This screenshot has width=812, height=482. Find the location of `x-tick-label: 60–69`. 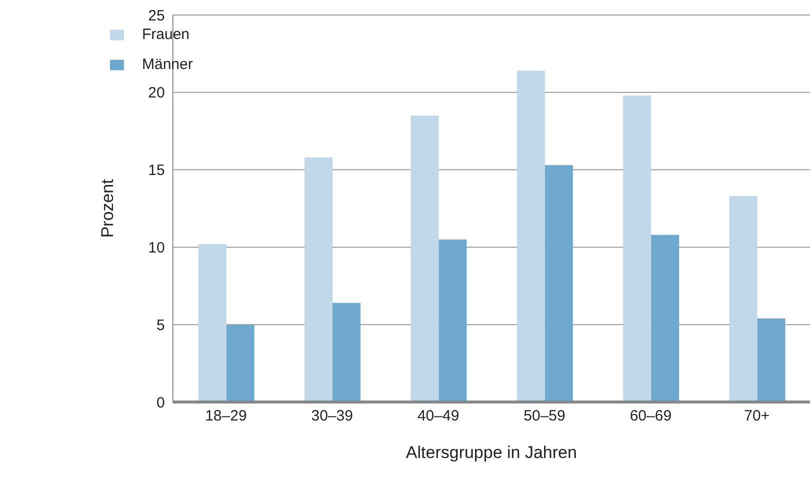

x-tick-label: 60–69 is located at coordinates (651, 416).